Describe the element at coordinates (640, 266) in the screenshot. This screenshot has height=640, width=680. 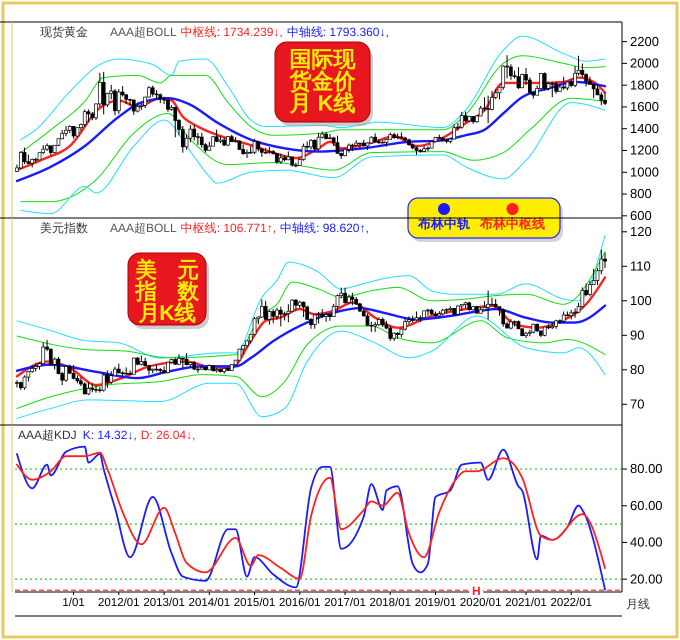
I see `y-tick-label: 110` at that location.